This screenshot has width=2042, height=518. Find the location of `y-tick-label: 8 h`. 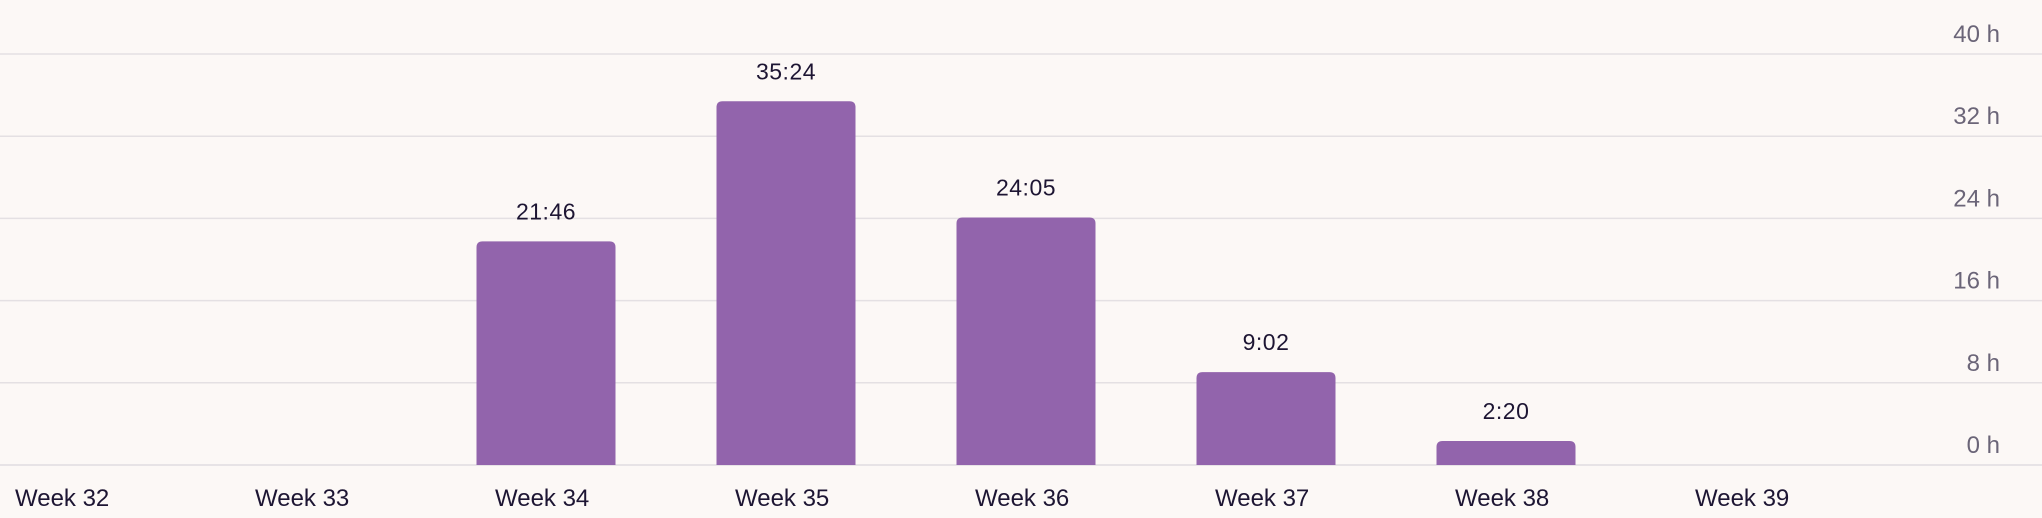

y-tick-label: 8 h is located at coordinates (1983, 363).